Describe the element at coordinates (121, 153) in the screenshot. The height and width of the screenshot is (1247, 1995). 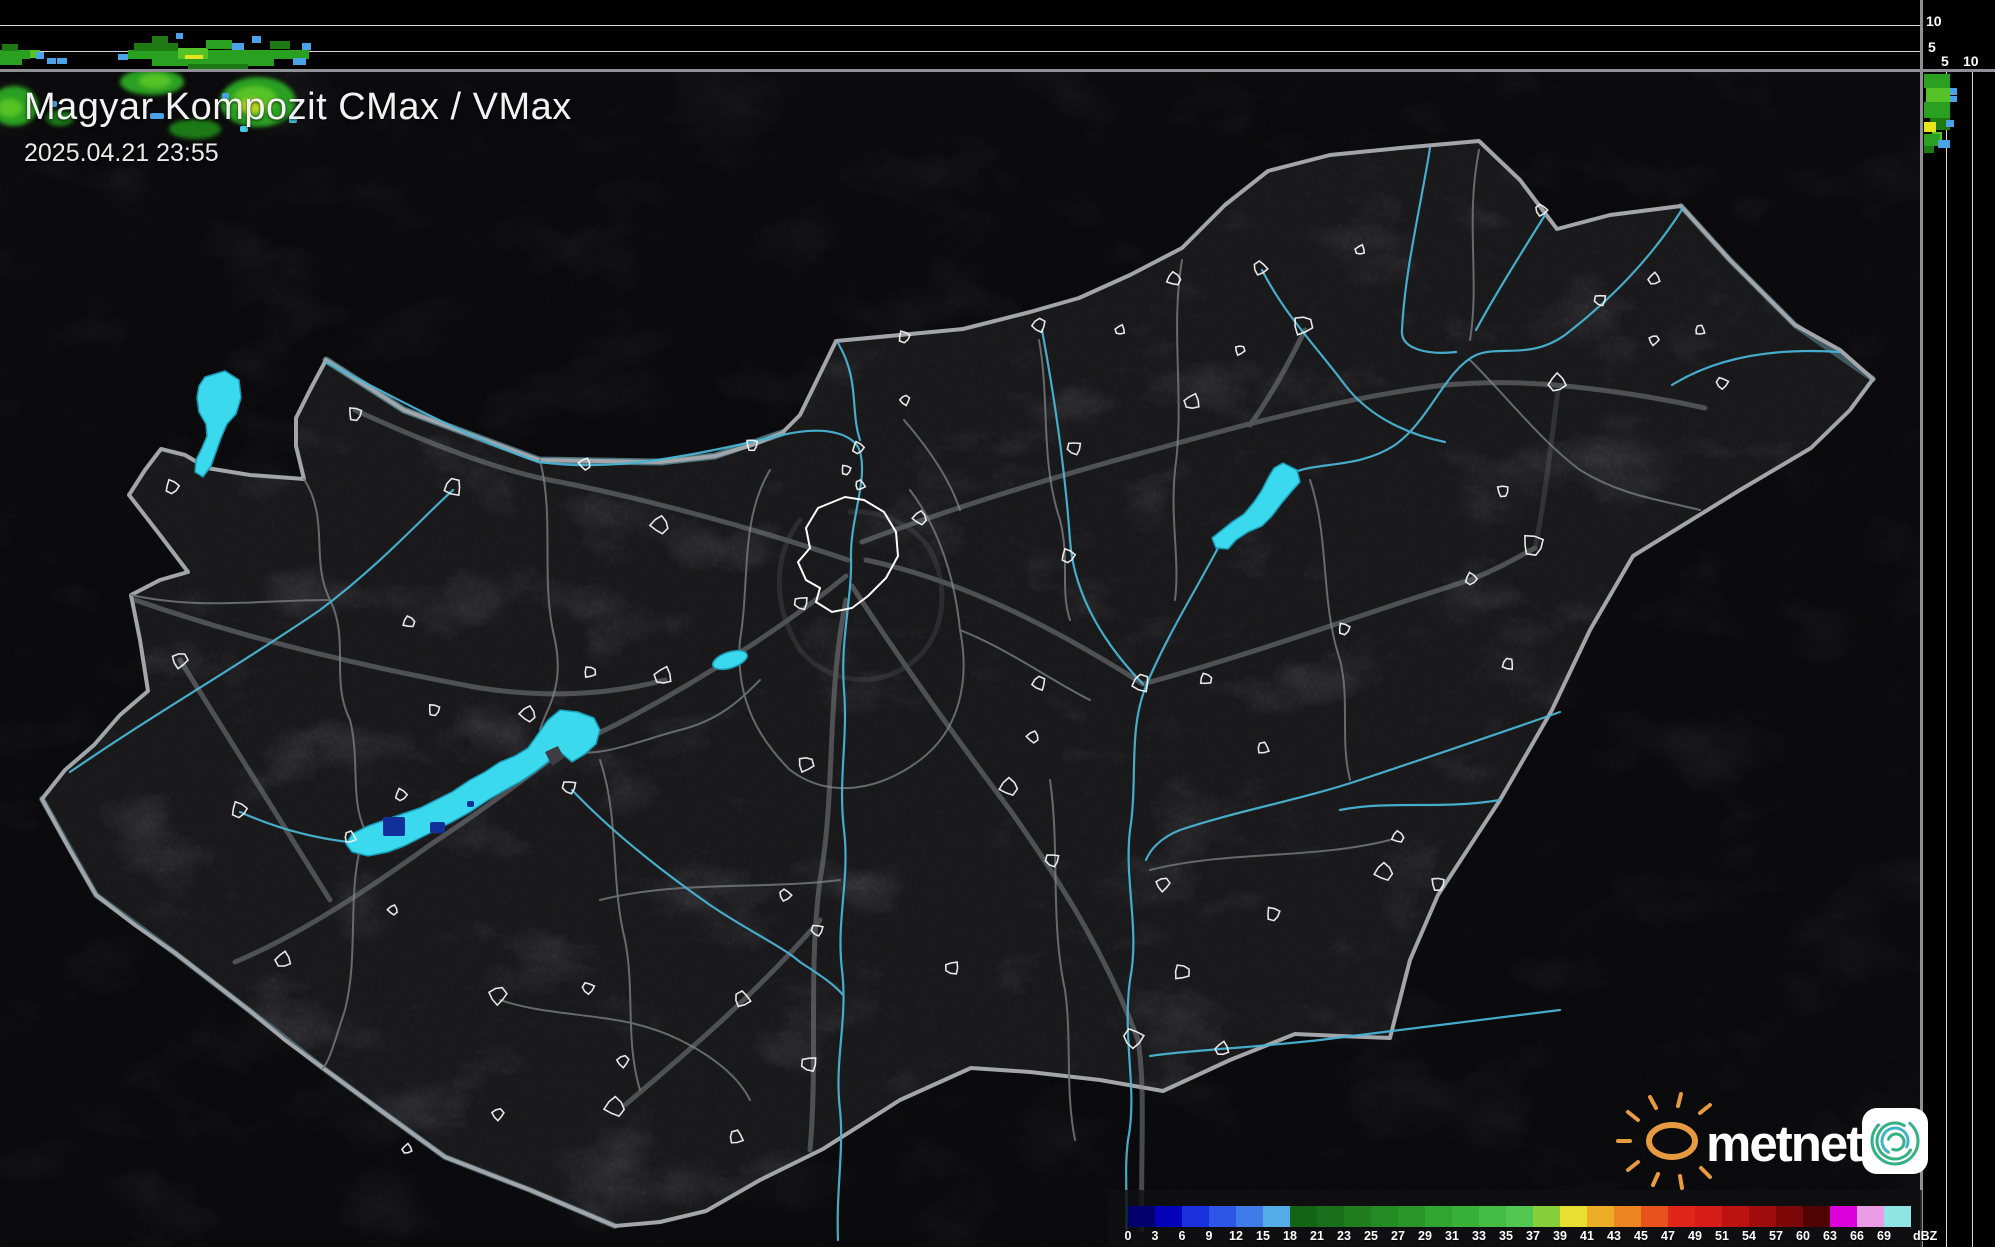
I see `timestamp: 2025.04.21 23:55` at that location.